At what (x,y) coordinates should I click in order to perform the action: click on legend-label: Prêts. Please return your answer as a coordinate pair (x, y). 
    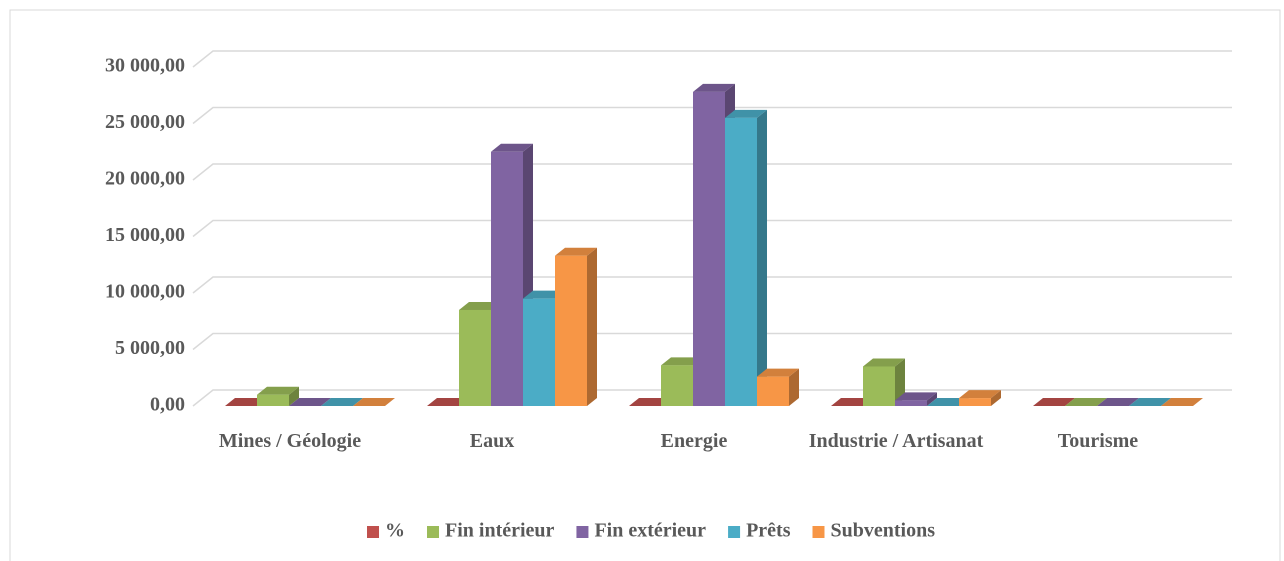
    Looking at the image, I should click on (768, 531).